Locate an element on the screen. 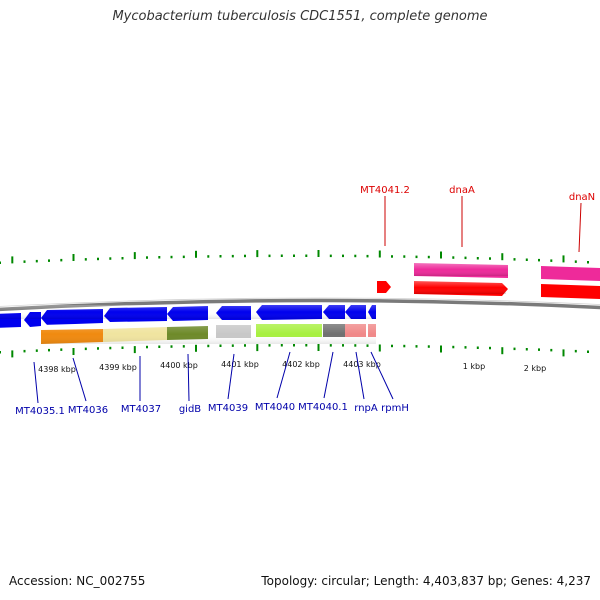 The height and width of the screenshot is (600, 600). forward-features is located at coordinates (488, 281).